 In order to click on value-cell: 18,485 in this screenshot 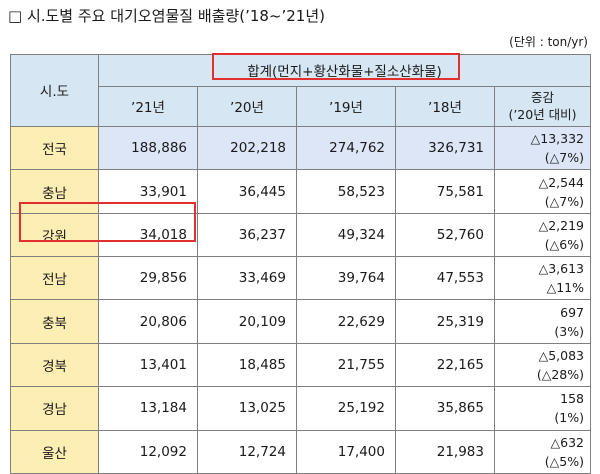, I will do `click(247, 365)`.